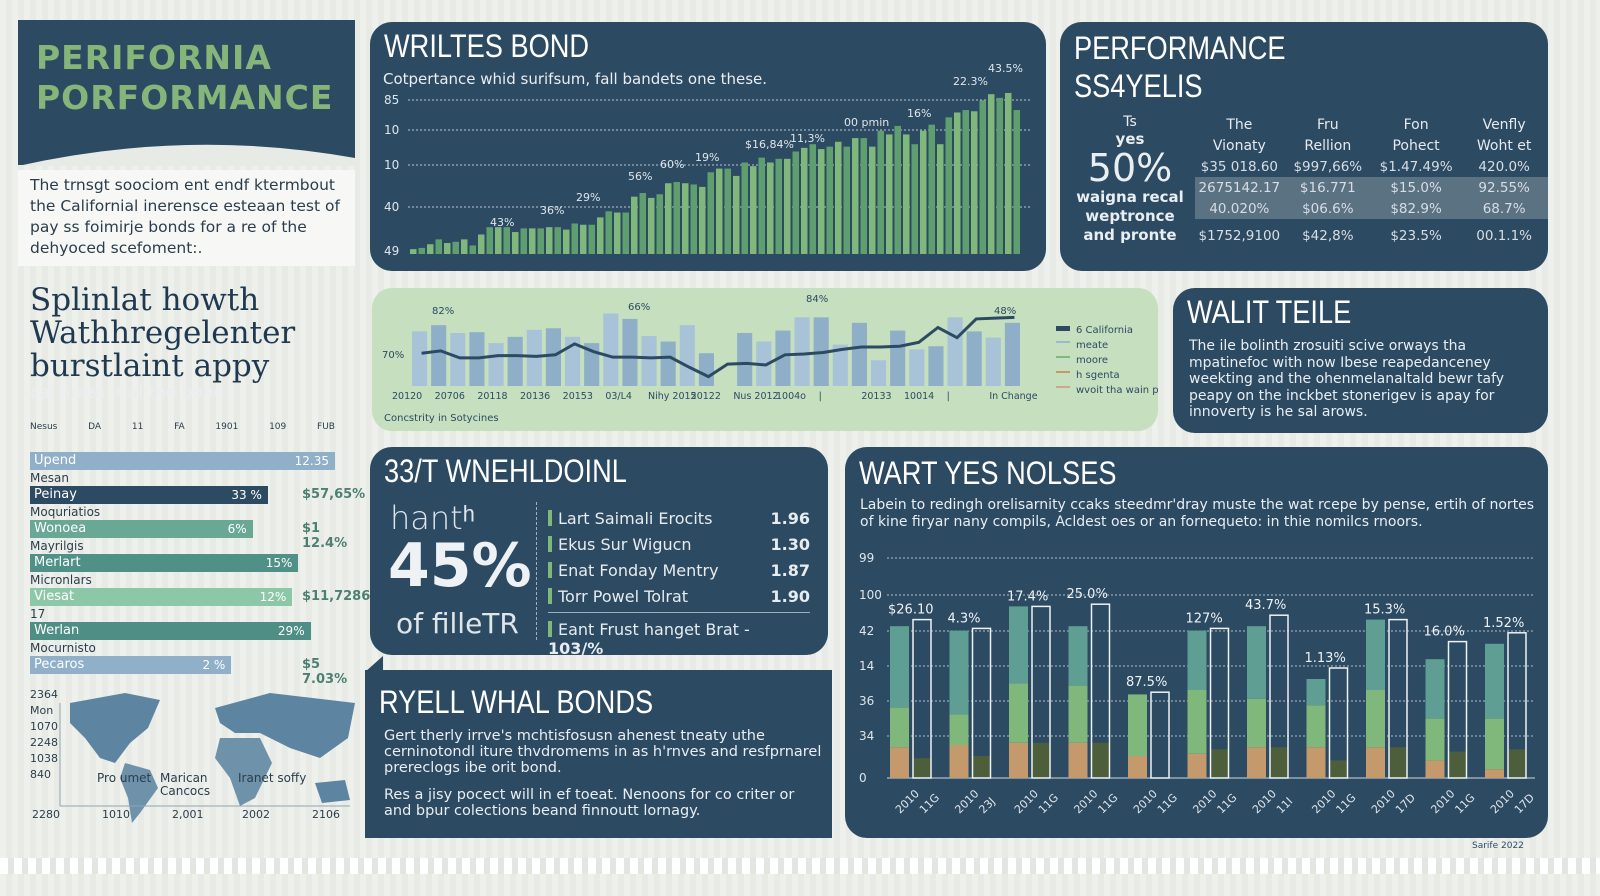 This screenshot has width=1600, height=896. Describe the element at coordinates (1219, 763) in the screenshot. I see `outline-bar-base` at that location.